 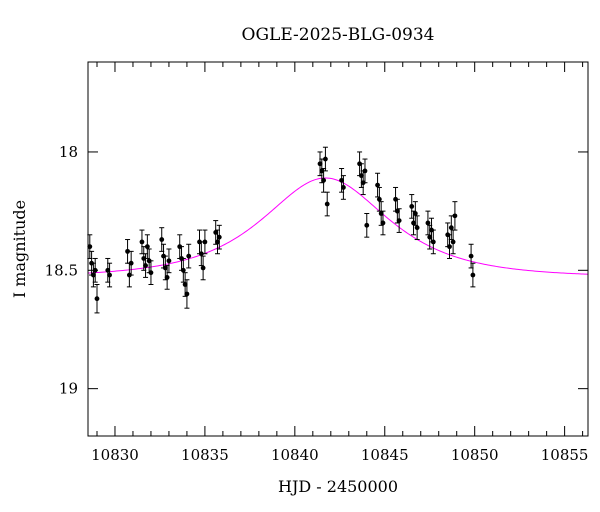 What do you see at coordinates (19, 249) in the screenshot?
I see `y-axis-label: I magnitude` at bounding box center [19, 249].